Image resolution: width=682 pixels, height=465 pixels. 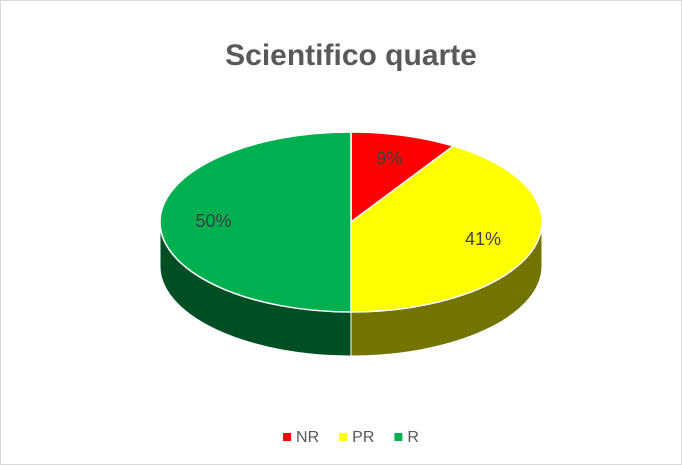 I want to click on legend-label: PR, so click(x=363, y=437).